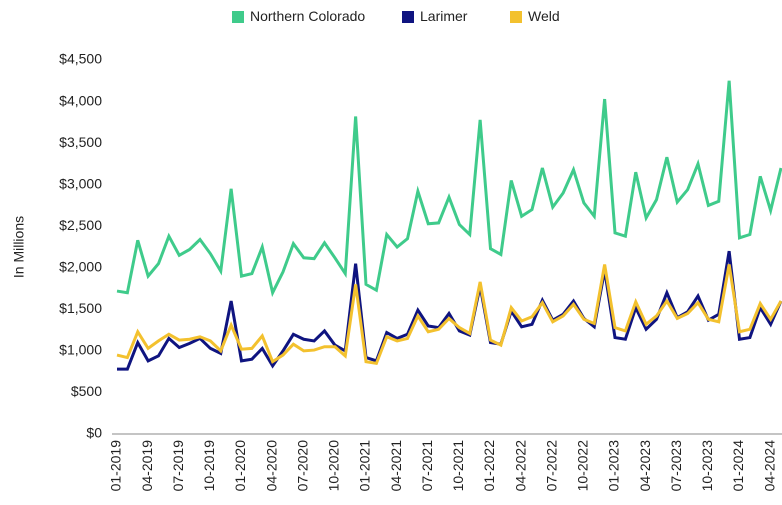 The width and height of the screenshot is (782, 505). I want to click on x-tick-label: 10-2020, so click(334, 466).